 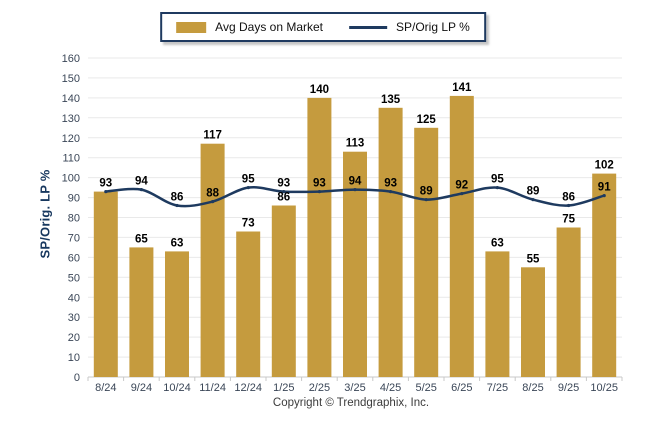 What do you see at coordinates (71, 99) in the screenshot?
I see `y-tick-label: 140` at bounding box center [71, 99].